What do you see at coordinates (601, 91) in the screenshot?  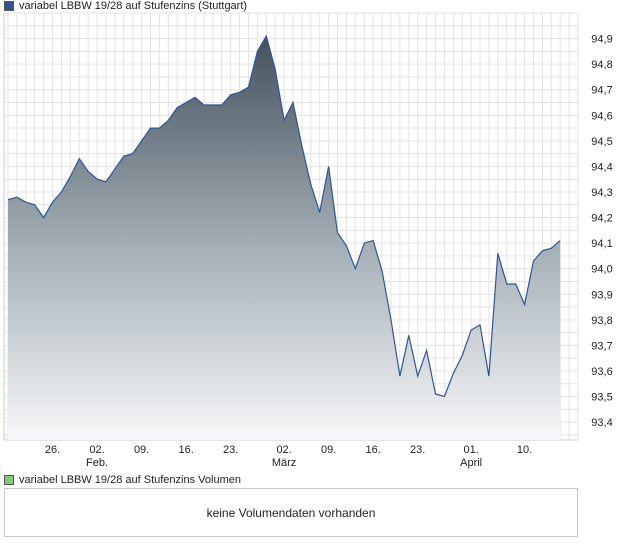 I see `y-tick-label: 94,7` at bounding box center [601, 91].